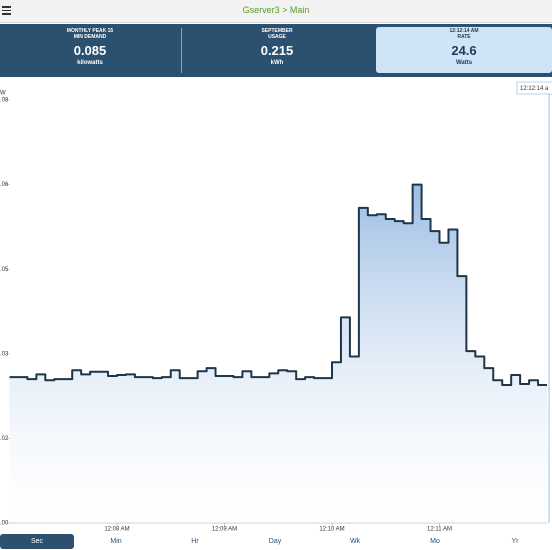  I want to click on tab-bar: Sec Min Hr Day Wk Mo Yr, so click(276, 542).